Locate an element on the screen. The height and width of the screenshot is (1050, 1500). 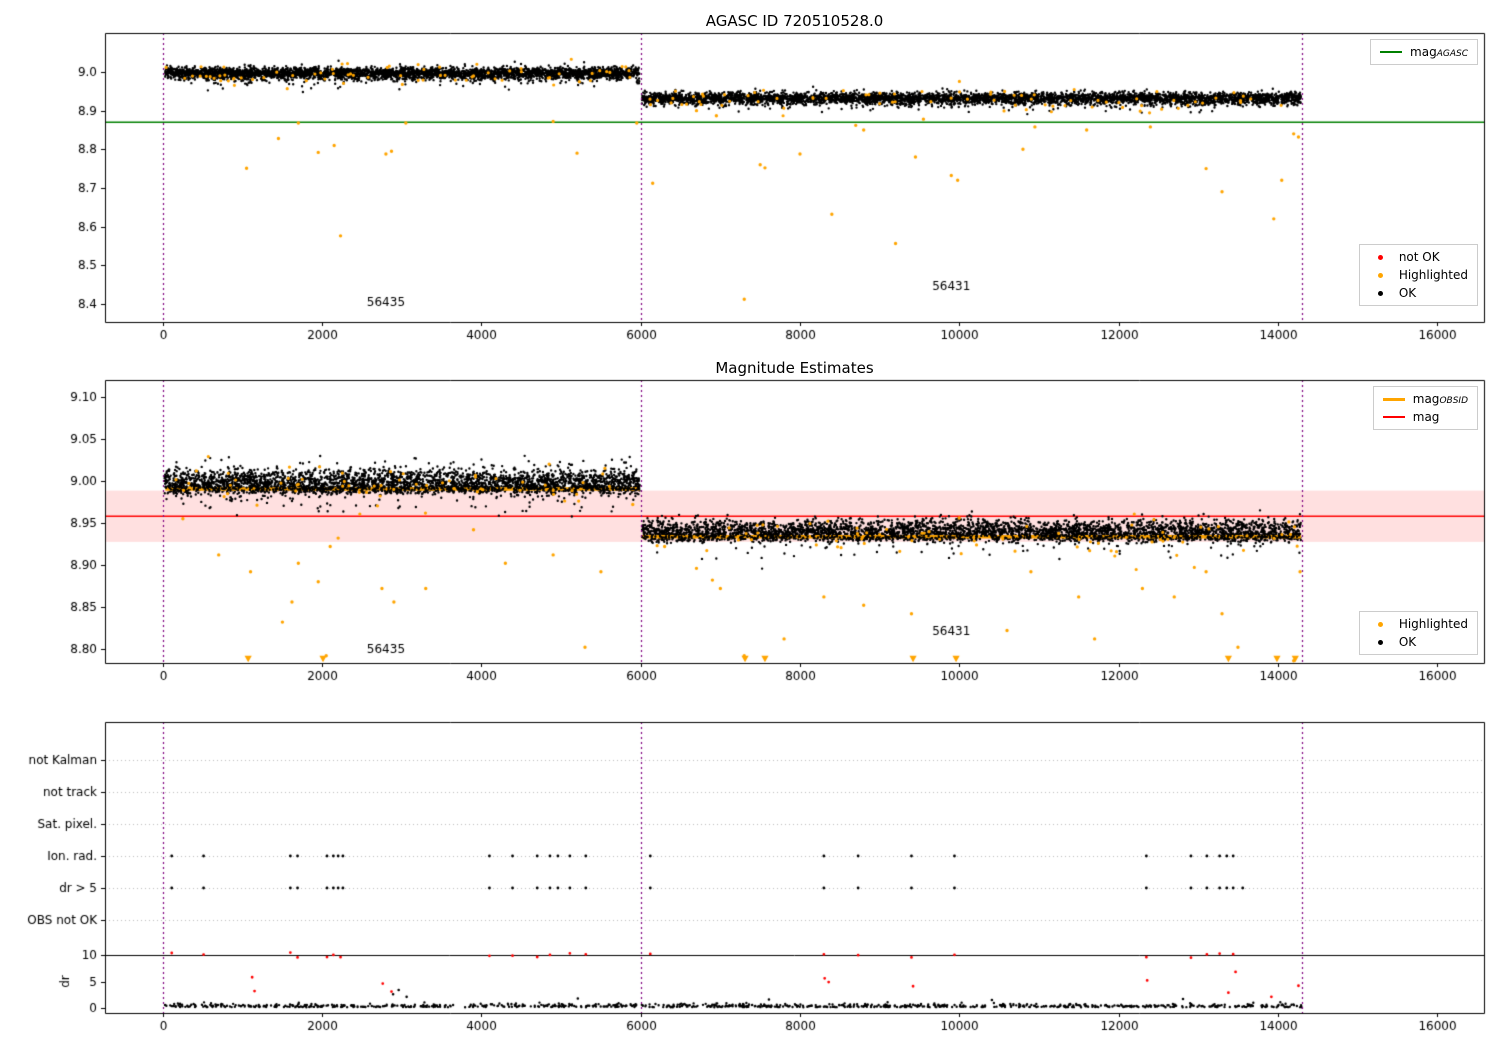
legend-label-ok: OK is located at coordinates (1407, 293).